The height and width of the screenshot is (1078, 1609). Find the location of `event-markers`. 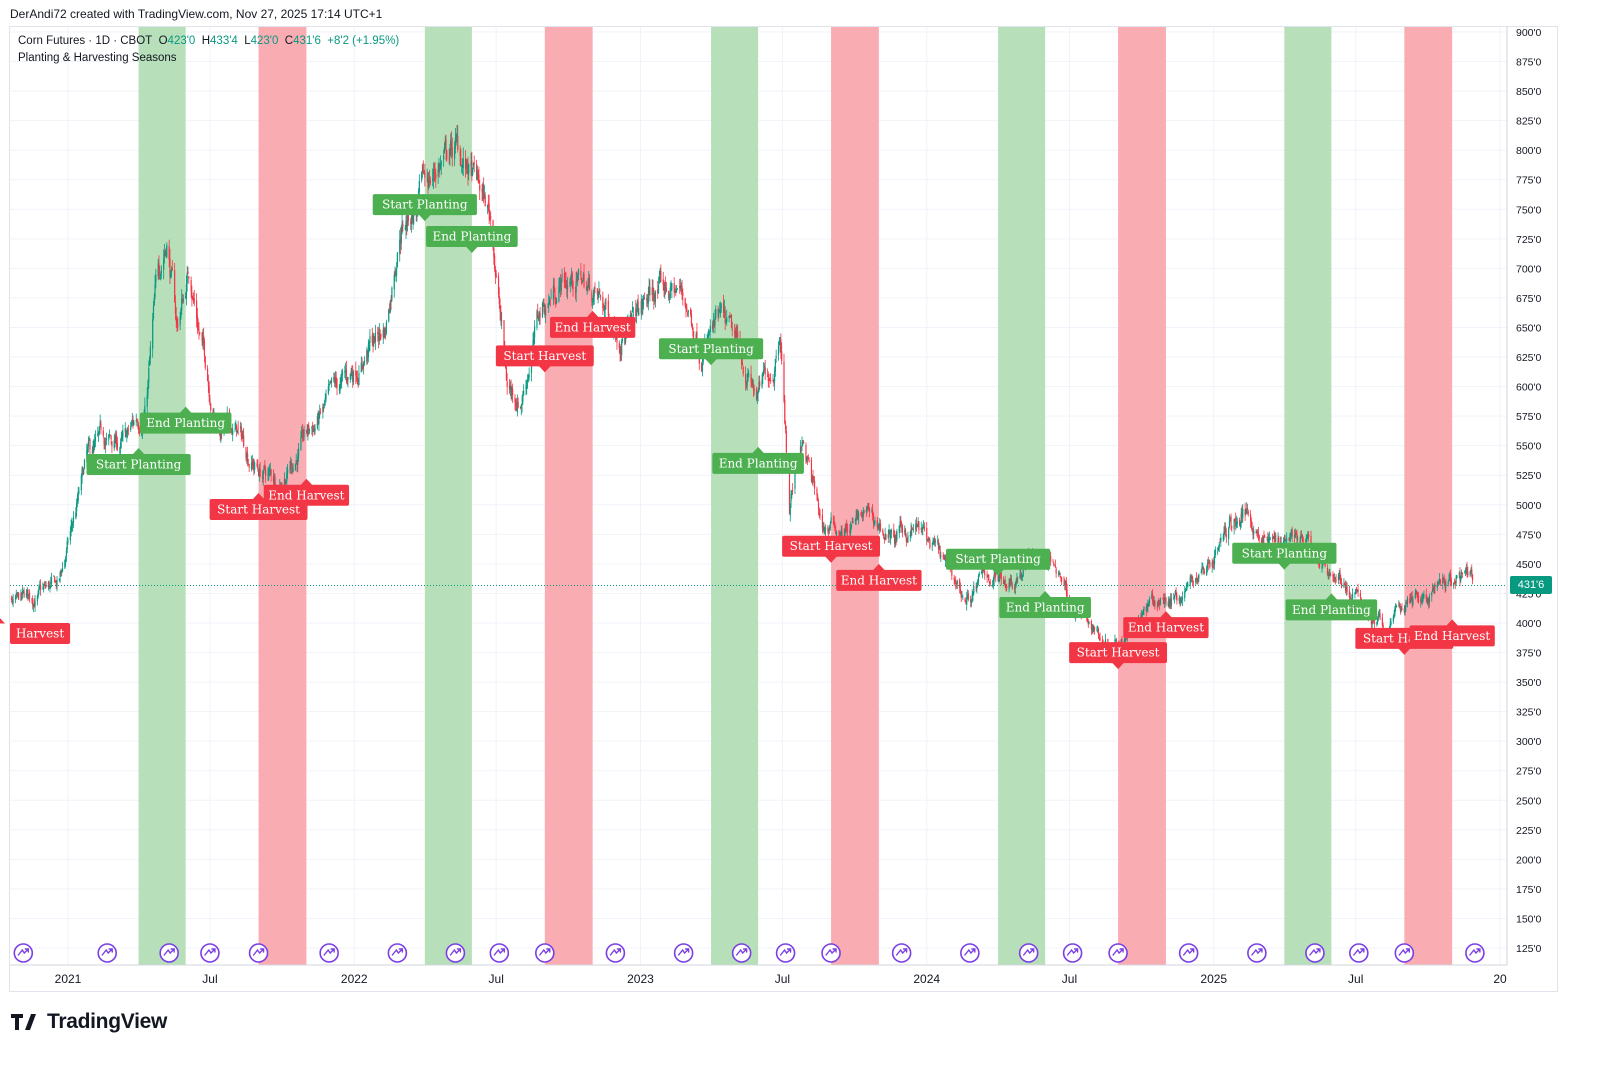

event-markers is located at coordinates (749, 953).